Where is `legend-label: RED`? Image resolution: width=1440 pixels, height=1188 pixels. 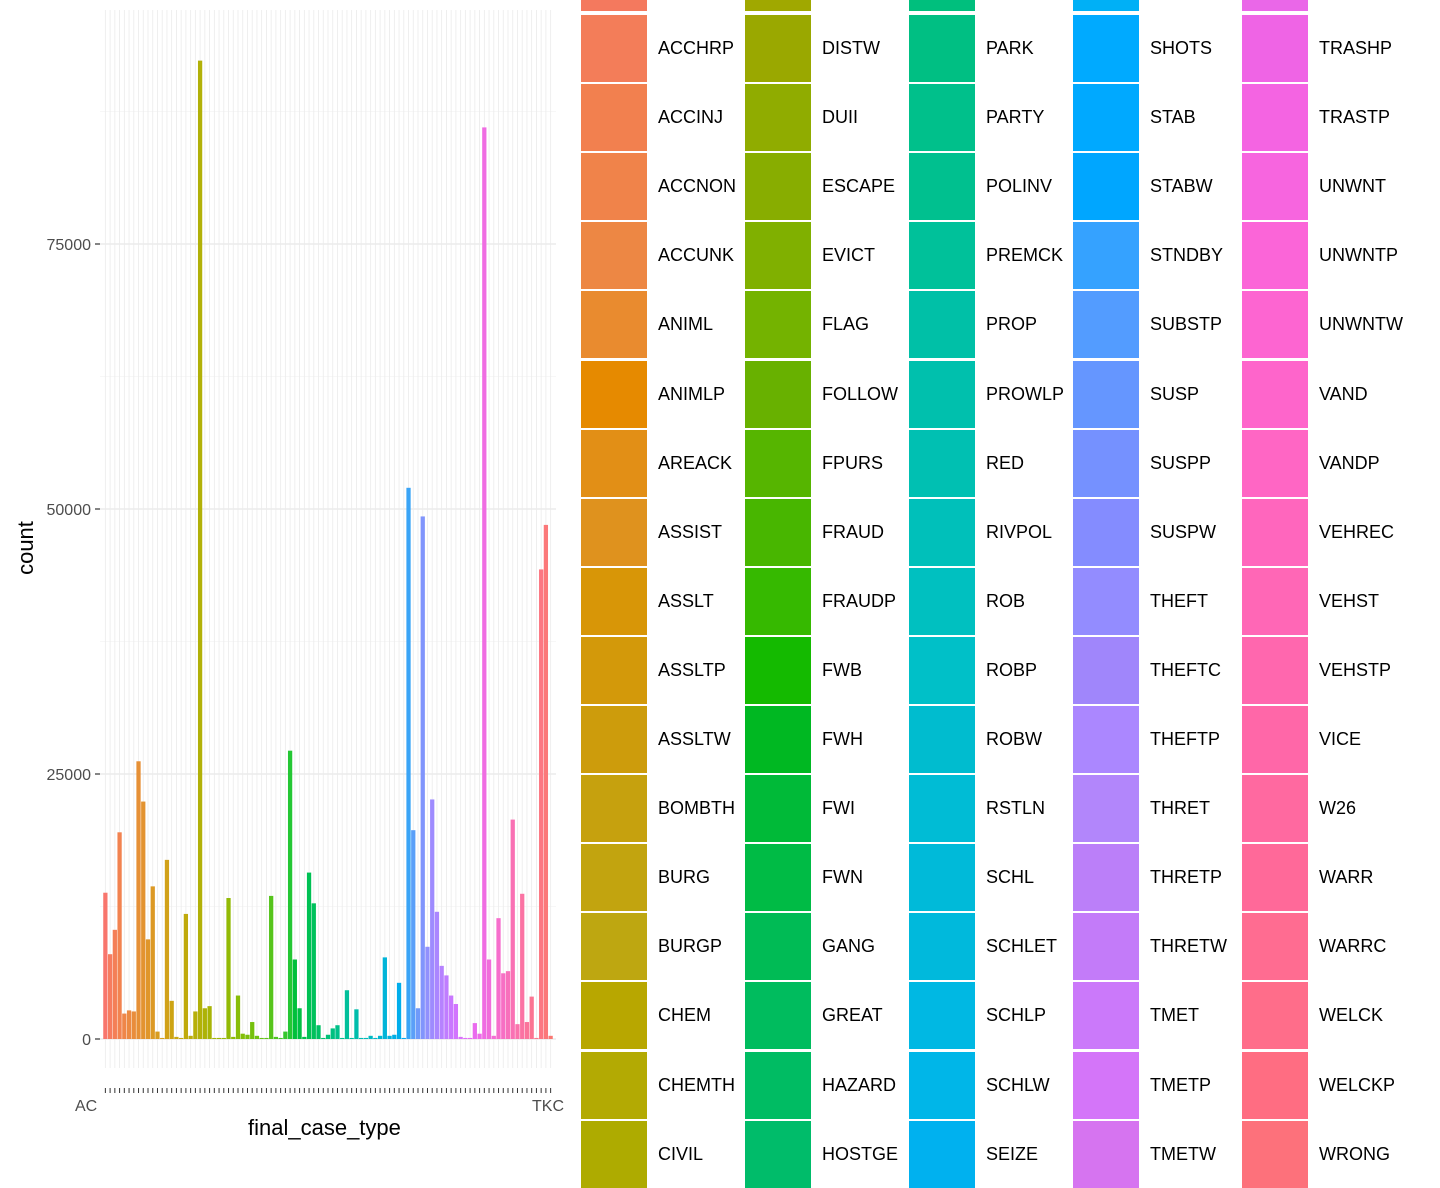 legend-label: RED is located at coordinates (1005, 462).